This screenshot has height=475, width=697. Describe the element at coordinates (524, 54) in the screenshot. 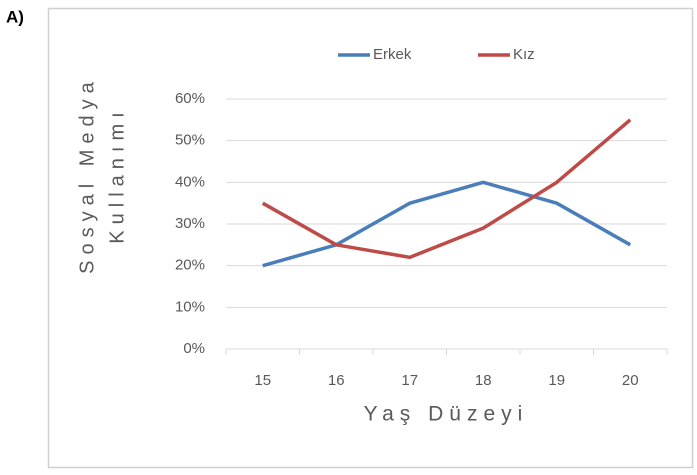

I see `legend-label: Kız` at that location.